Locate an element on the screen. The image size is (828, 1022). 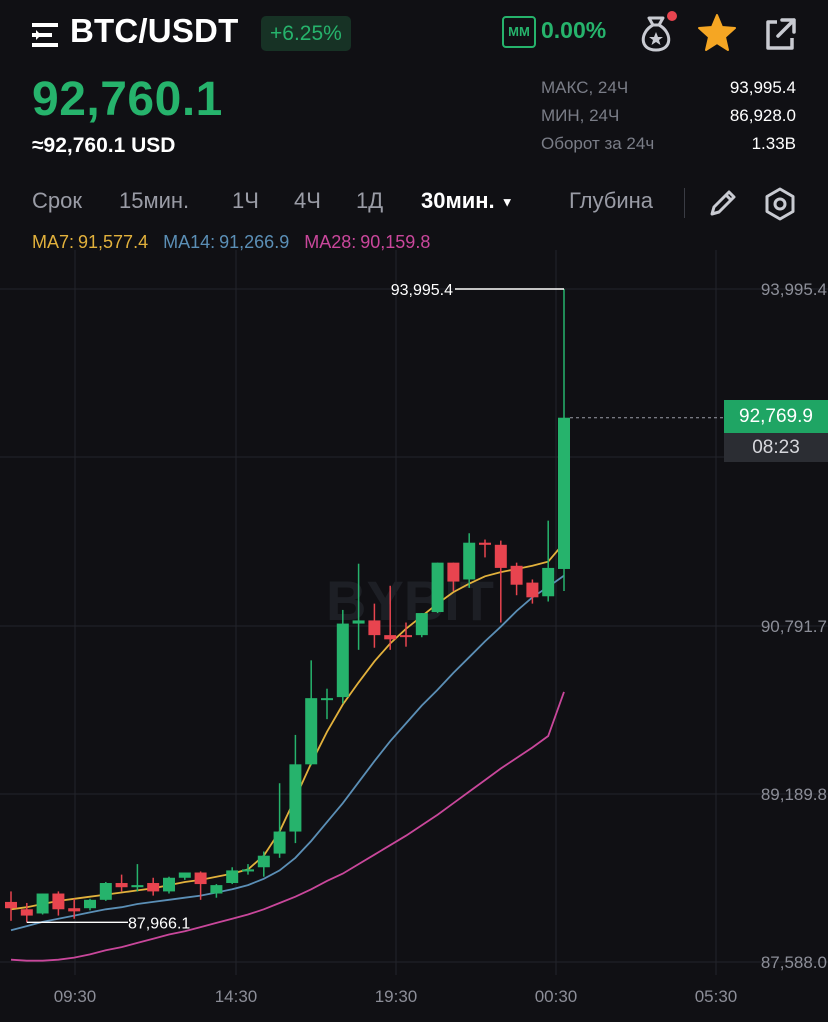
toolbar-divider is located at coordinates (684, 203).